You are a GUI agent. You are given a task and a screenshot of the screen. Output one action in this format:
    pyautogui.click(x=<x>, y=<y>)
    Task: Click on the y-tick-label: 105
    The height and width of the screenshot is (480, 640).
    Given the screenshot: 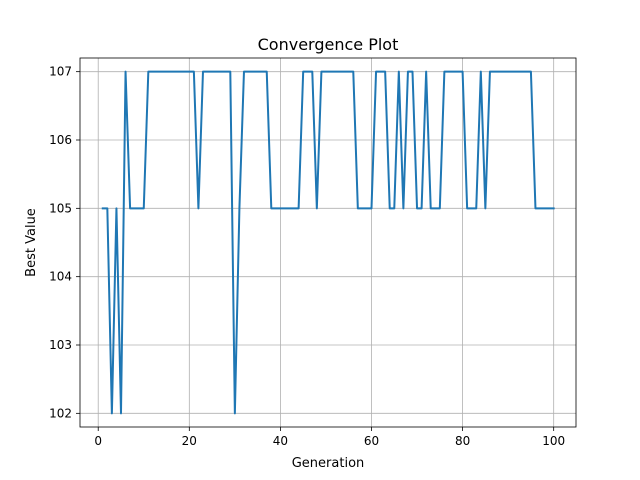 What is the action you would take?
    pyautogui.click(x=60, y=208)
    